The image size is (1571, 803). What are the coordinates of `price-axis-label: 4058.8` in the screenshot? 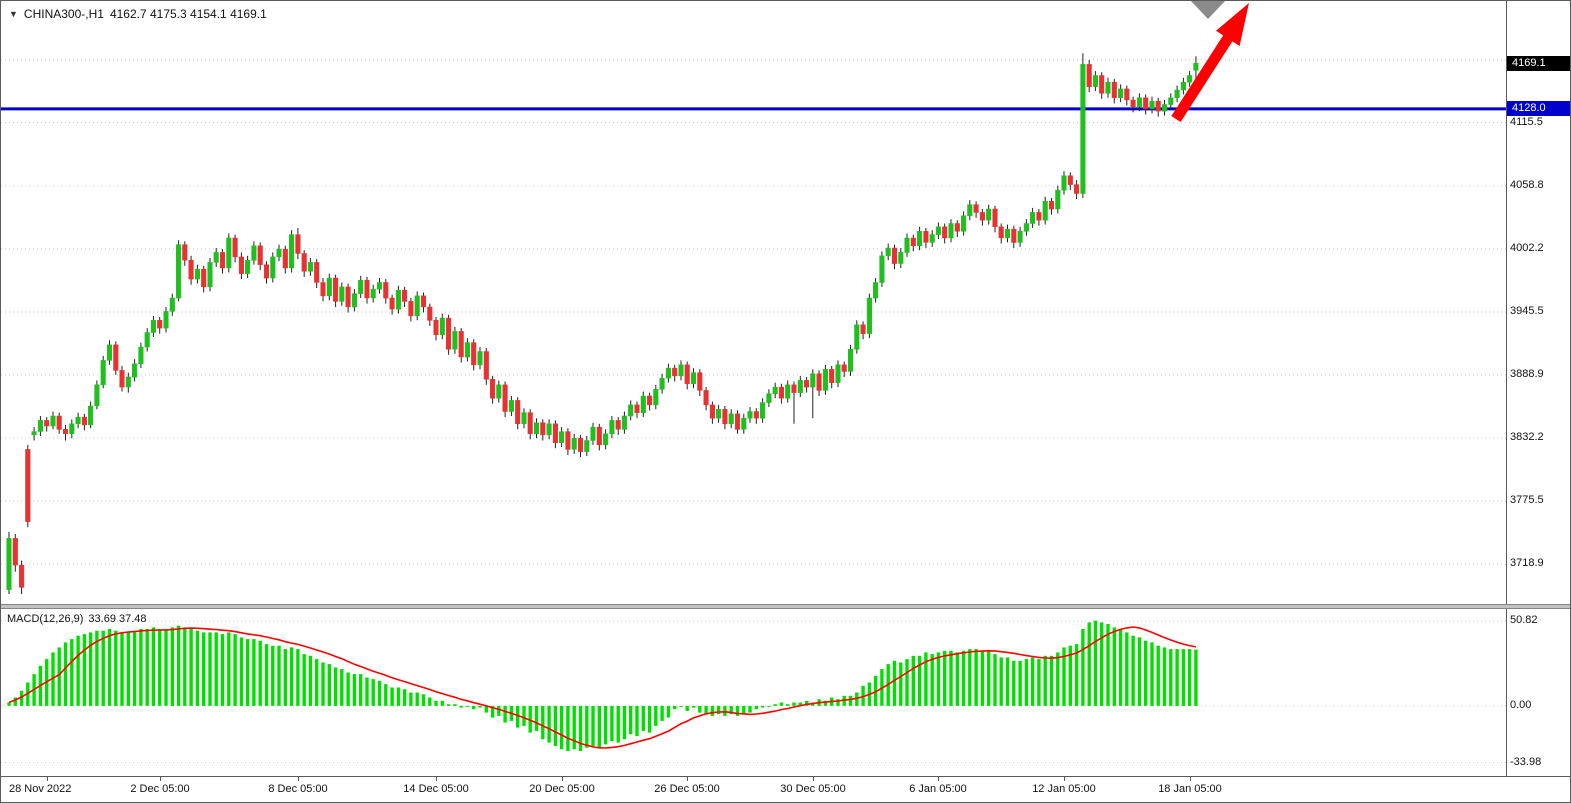 It's located at (1527, 184).